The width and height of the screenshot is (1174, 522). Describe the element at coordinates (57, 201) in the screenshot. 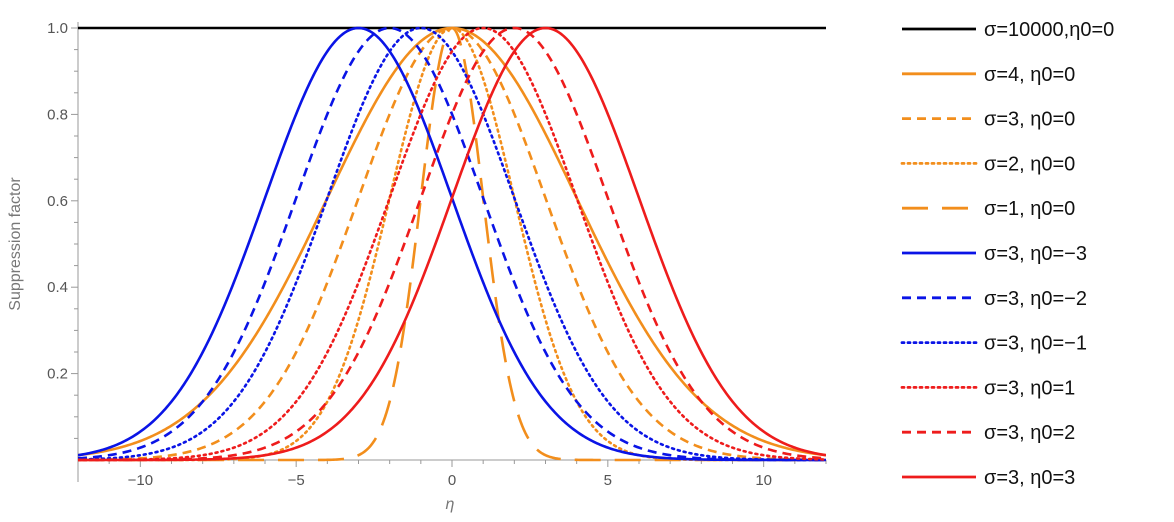

I see `y-tick-label: 0.6` at that location.